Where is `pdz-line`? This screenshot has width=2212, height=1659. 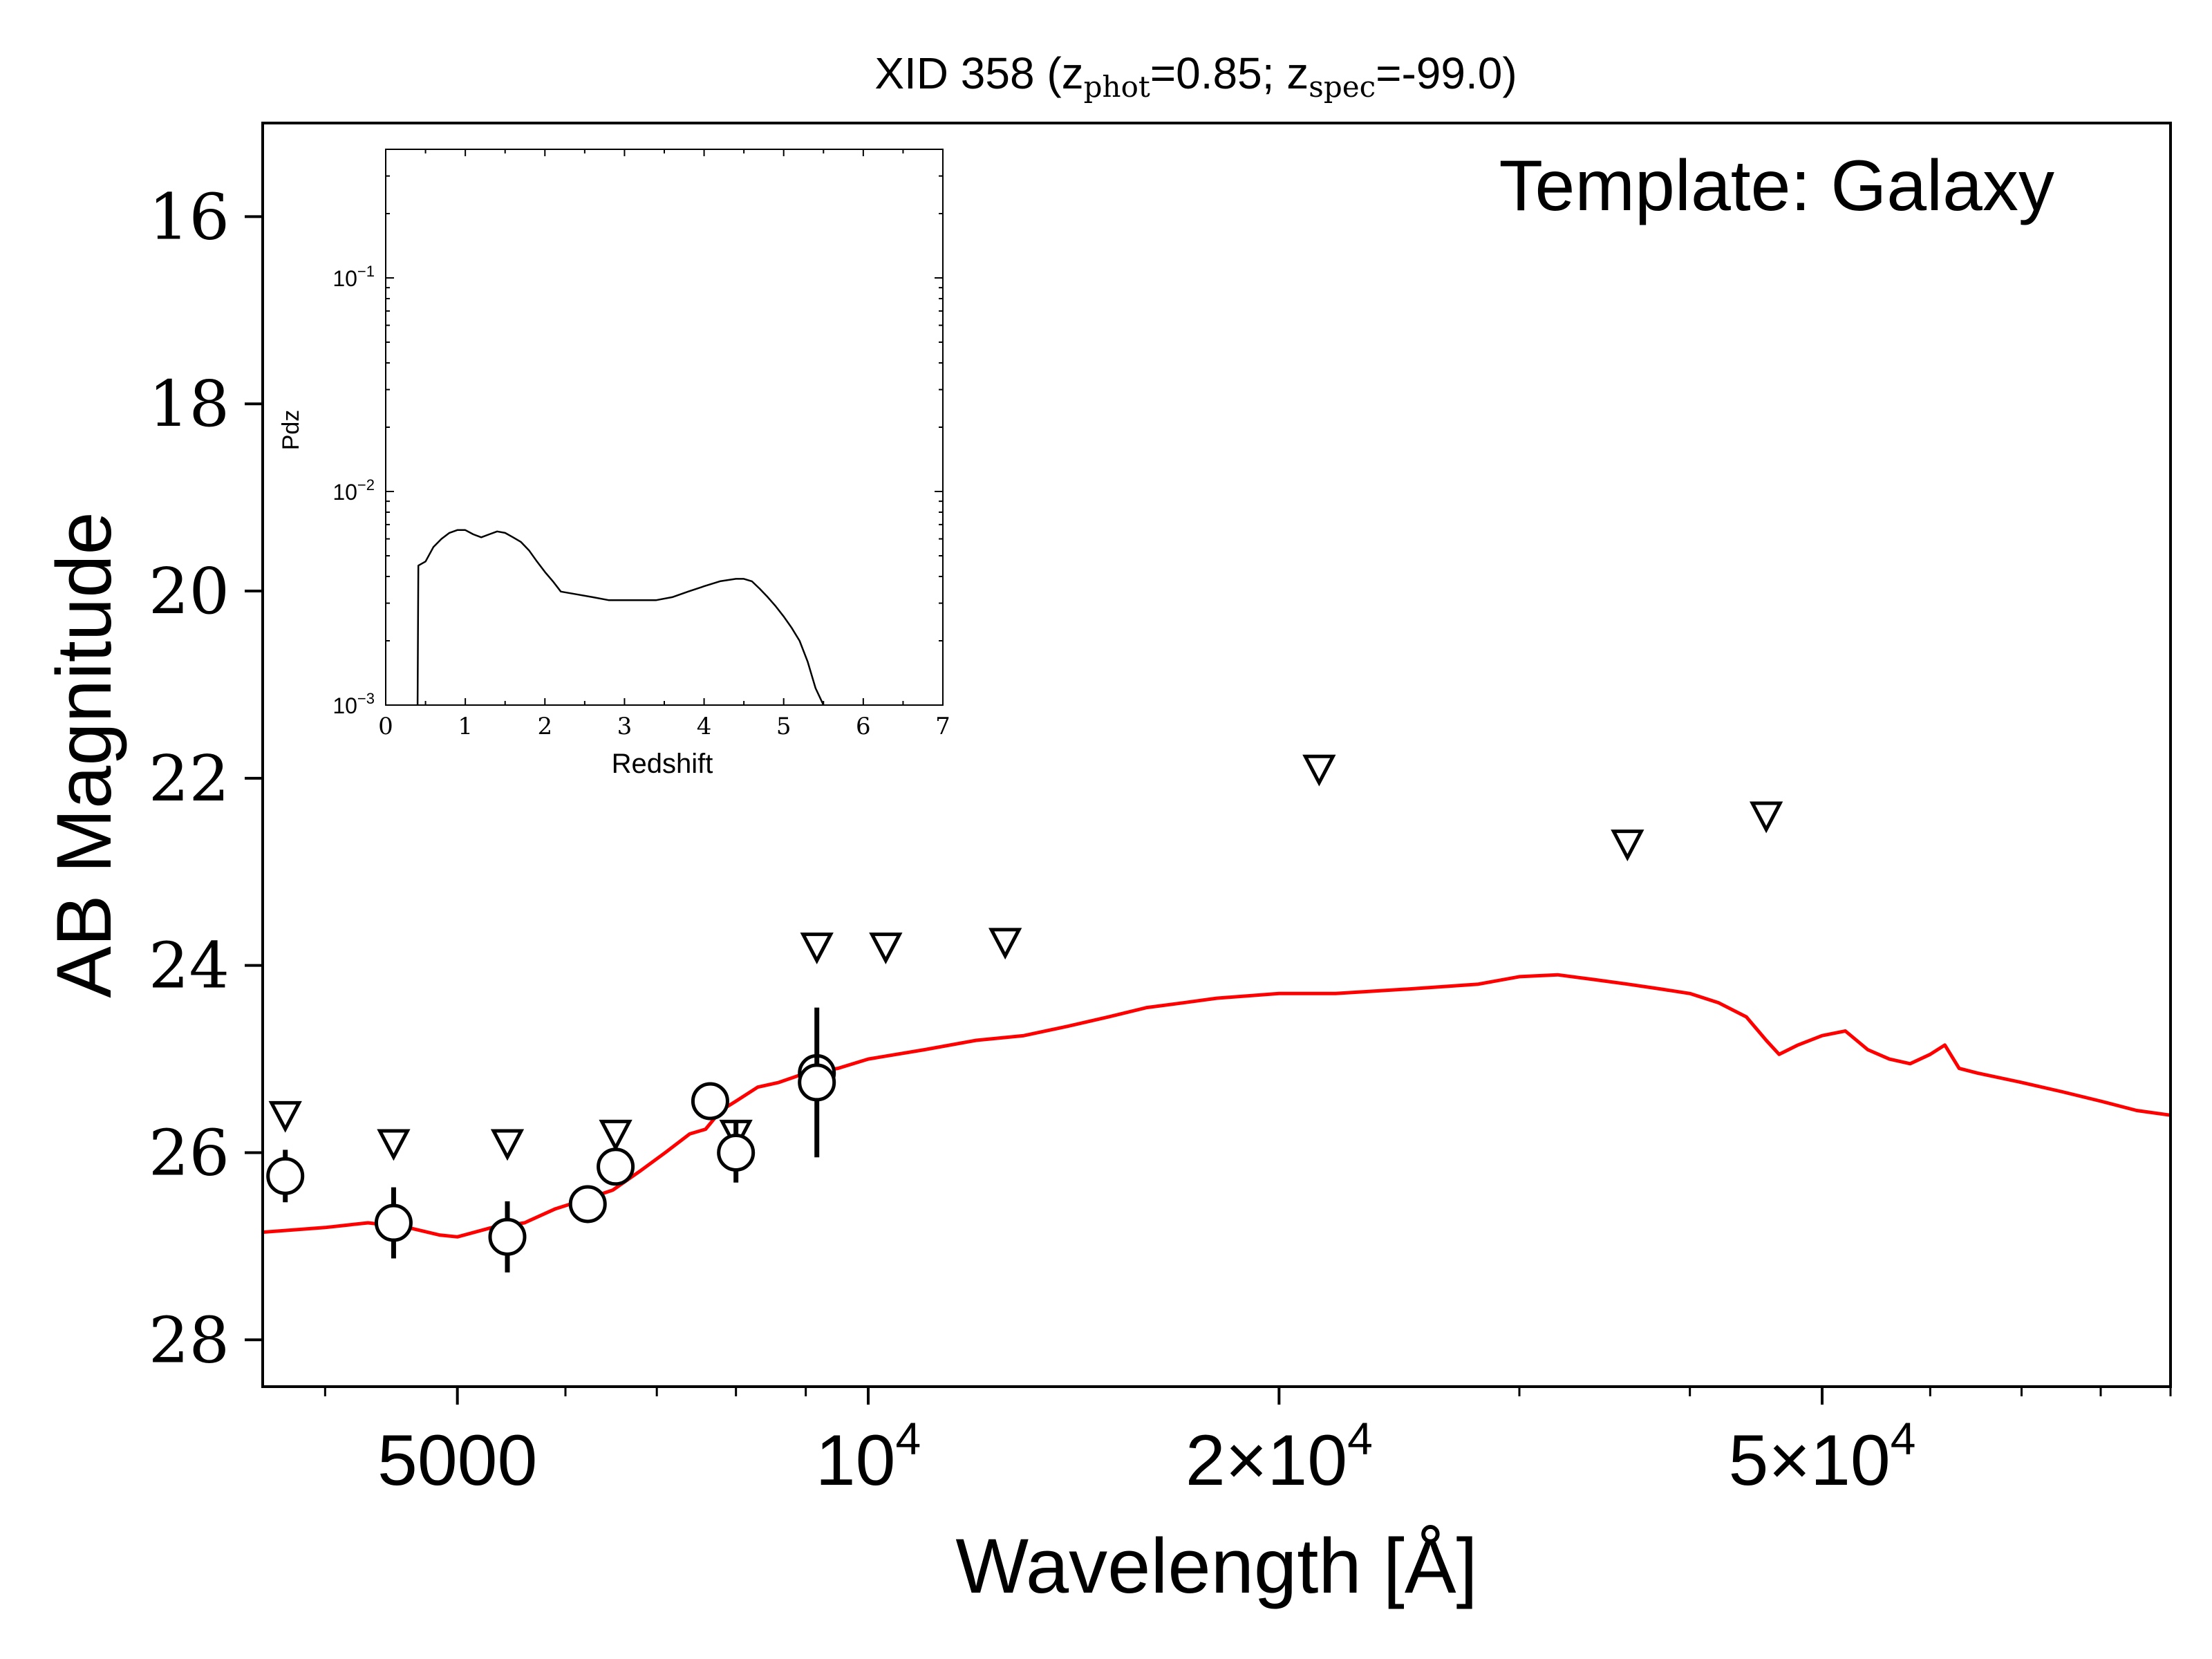
pdz-line is located at coordinates (620, 617).